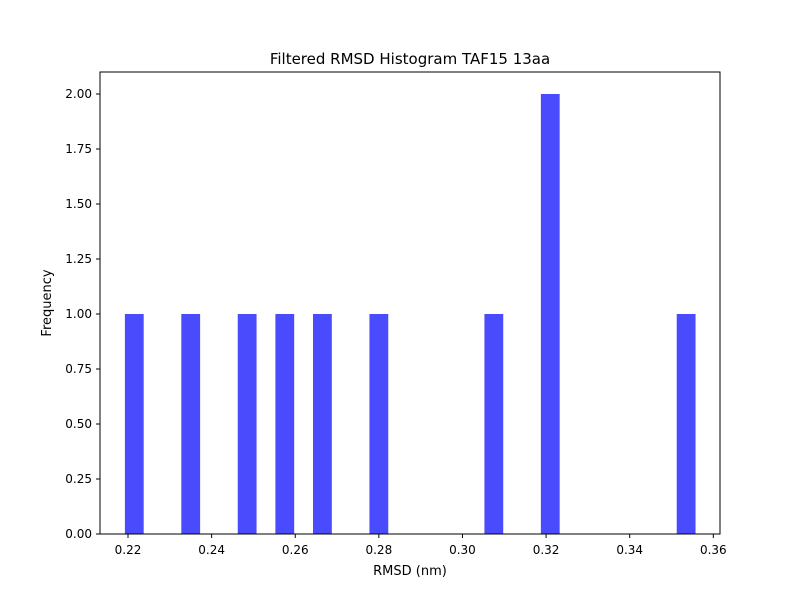  What do you see at coordinates (295, 550) in the screenshot?
I see `x-tick-label-2: 0.26` at bounding box center [295, 550].